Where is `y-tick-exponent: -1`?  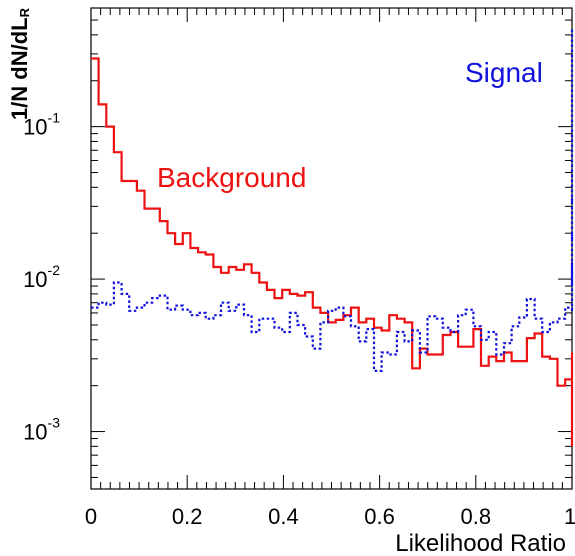
y-tick-exponent: -1 is located at coordinates (54, 118).